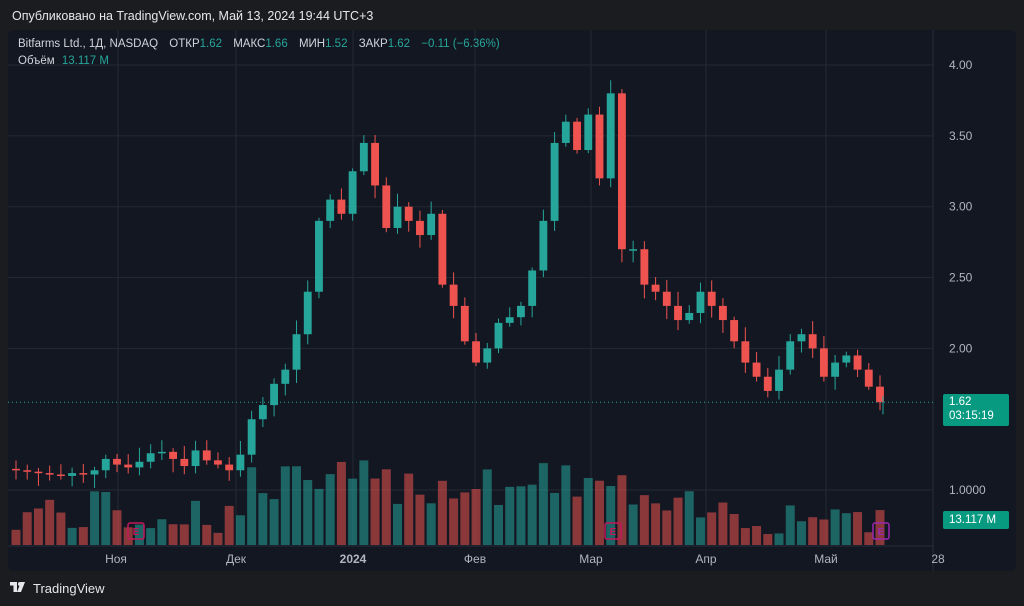 This screenshot has height=606, width=1024. I want to click on symbol-title: Bitfarms Ltd., 1Д, NASDAQ, so click(88, 44).